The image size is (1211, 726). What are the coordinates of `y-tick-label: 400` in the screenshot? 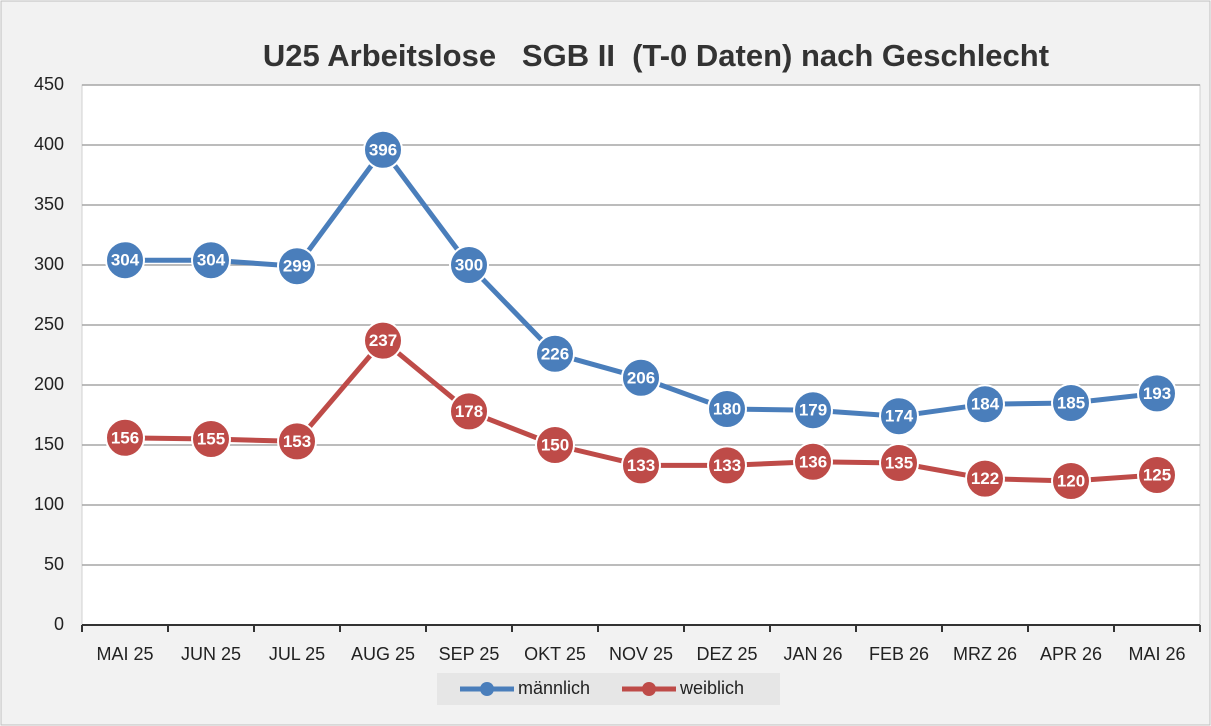 It's located at (49, 144).